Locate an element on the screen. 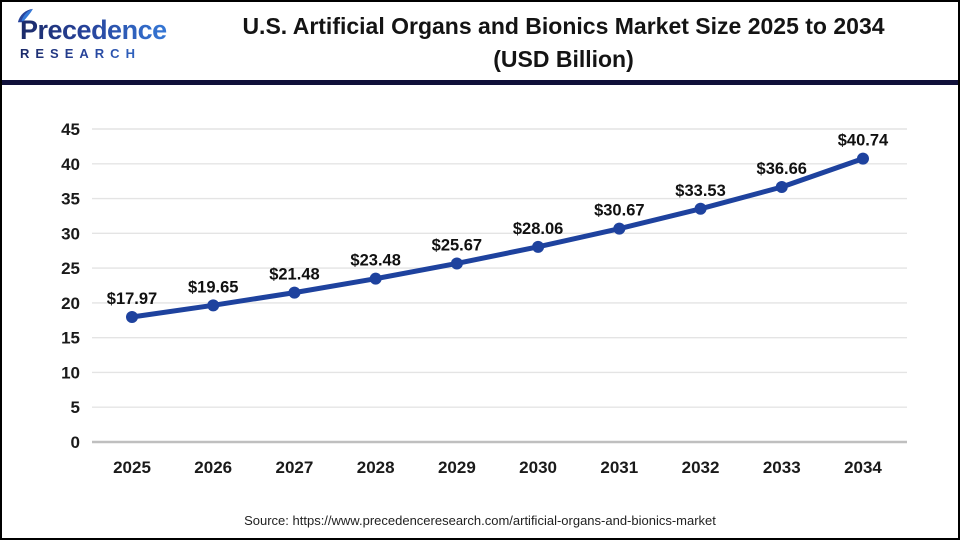  y-tick-label: 10 is located at coordinates (70, 372).